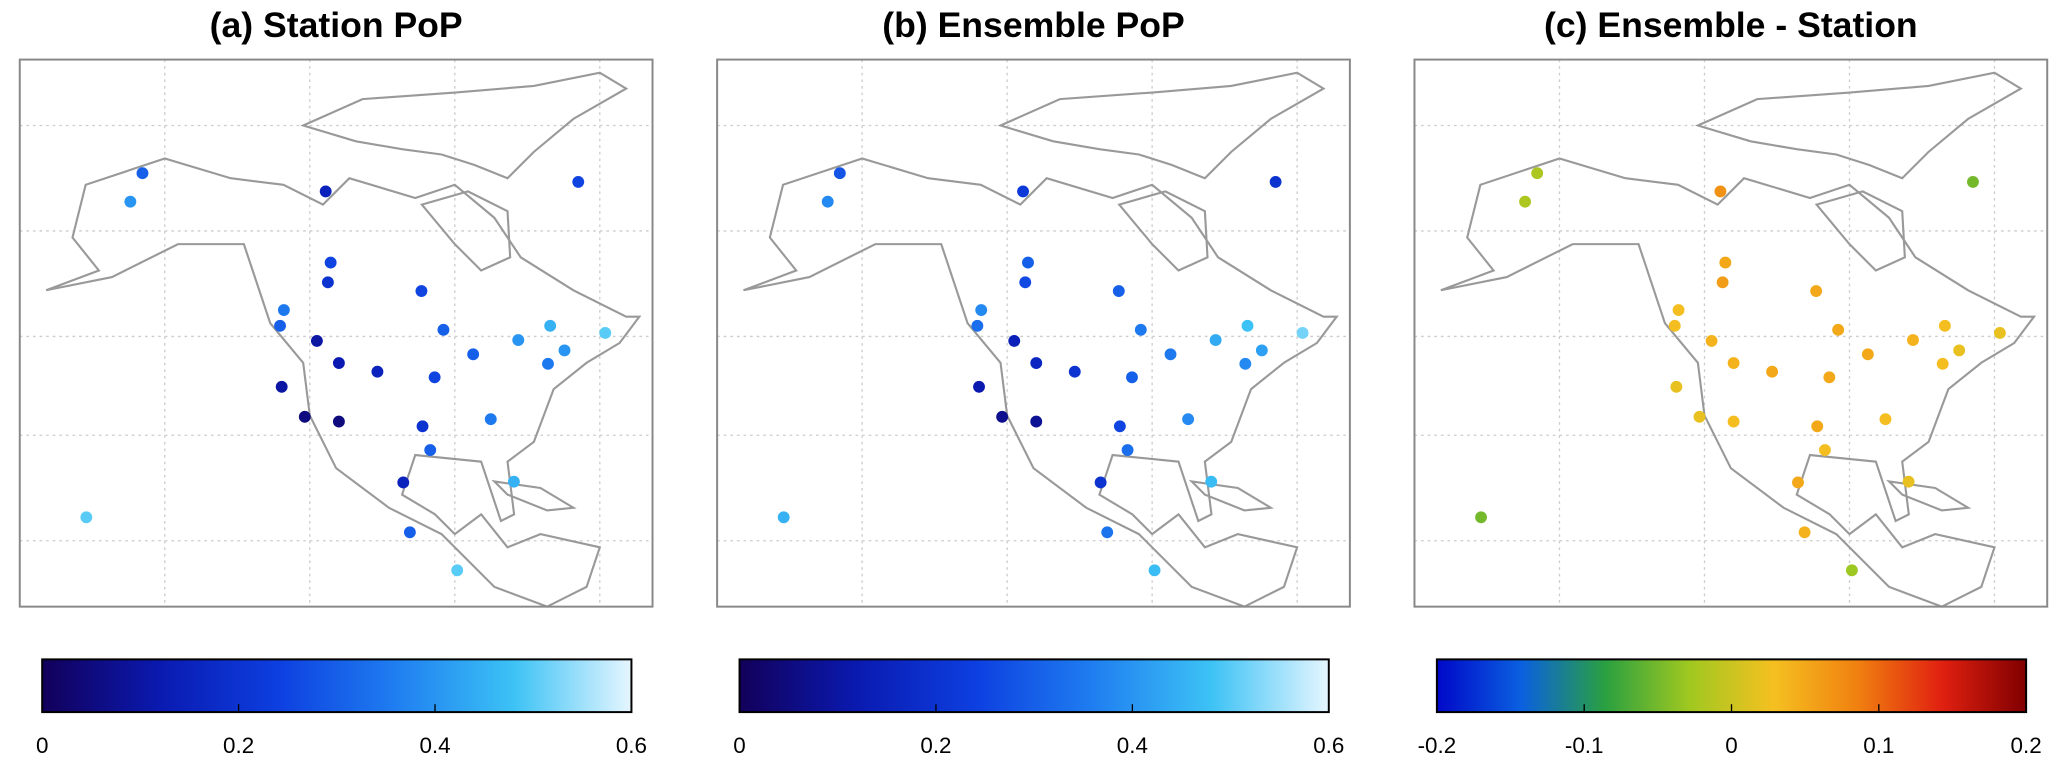 The image size is (2067, 778). What do you see at coordinates (336, 25) in the screenshot?
I see `panel-title: (a) Station PoP` at bounding box center [336, 25].